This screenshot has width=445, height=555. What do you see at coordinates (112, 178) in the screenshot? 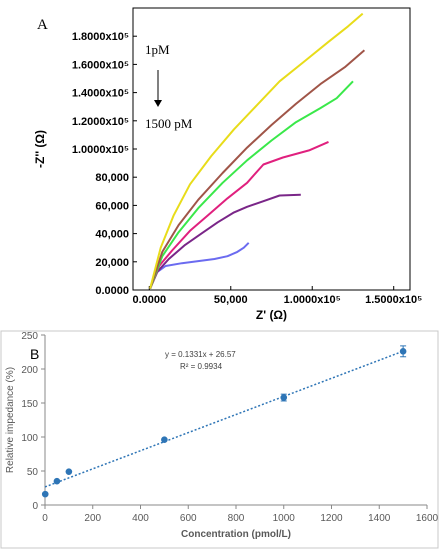
I see `y-tick-label: 80,000` at bounding box center [112, 178].